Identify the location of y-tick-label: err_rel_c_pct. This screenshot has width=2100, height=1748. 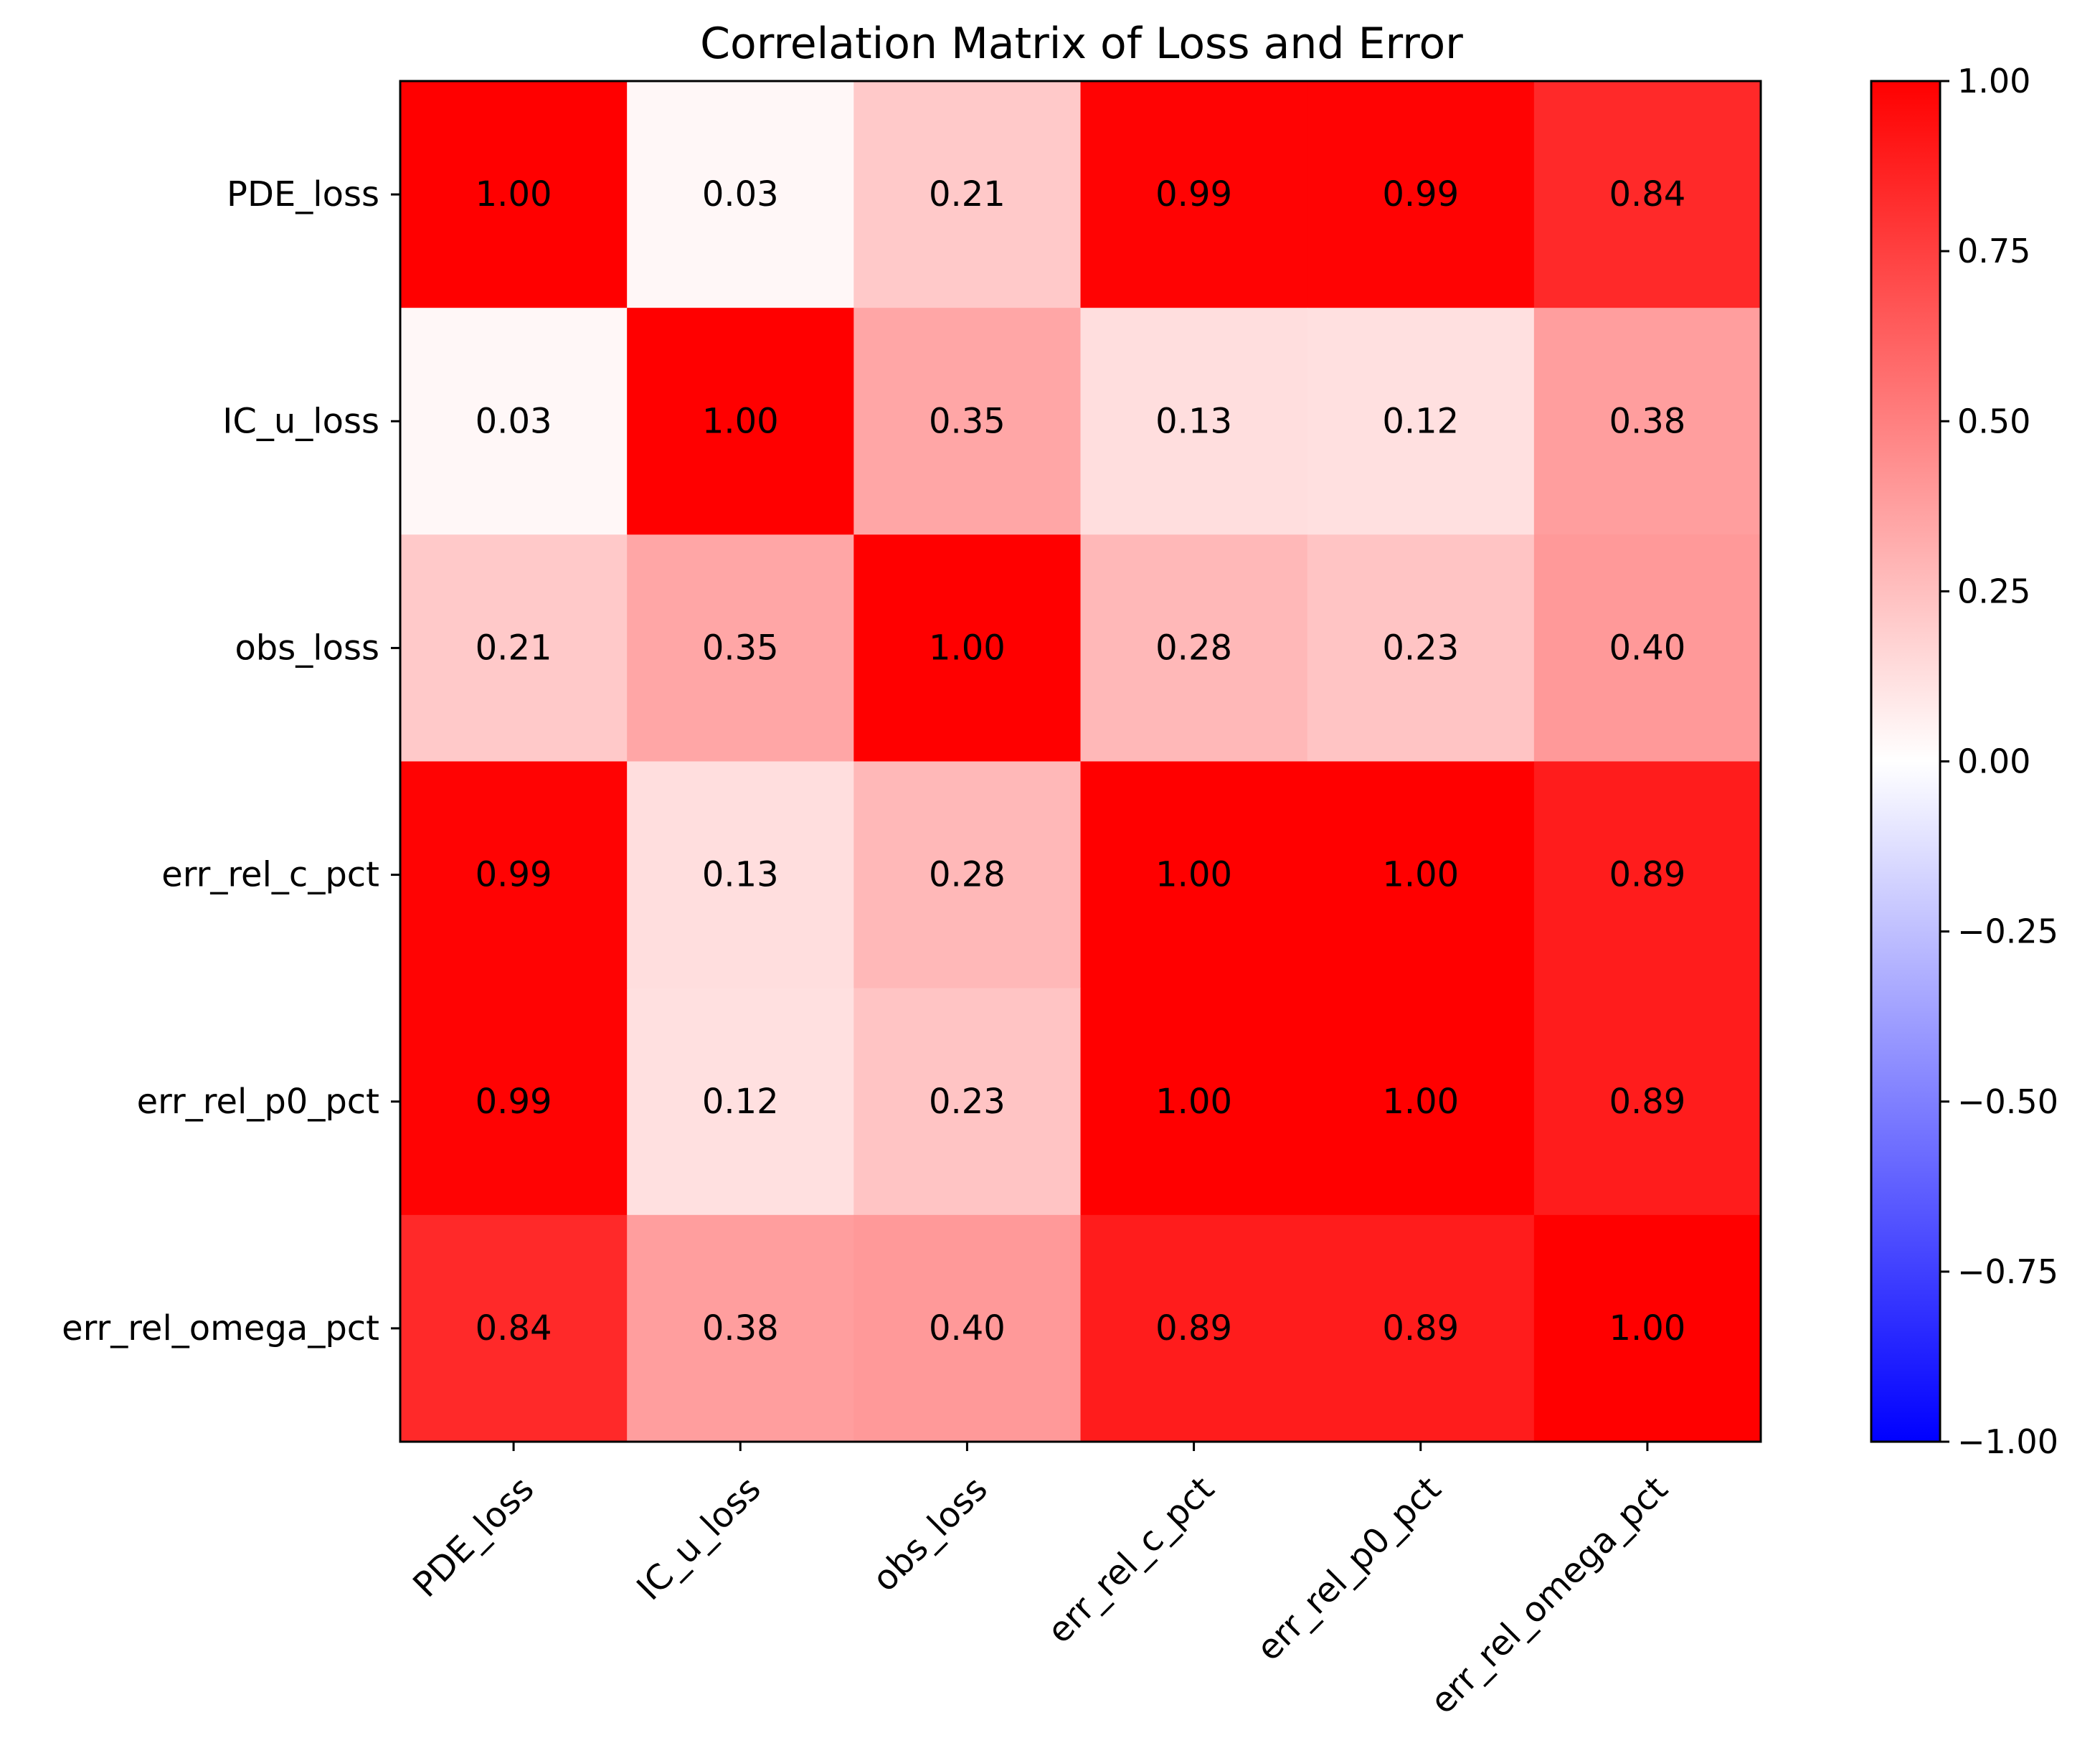
(270, 875).